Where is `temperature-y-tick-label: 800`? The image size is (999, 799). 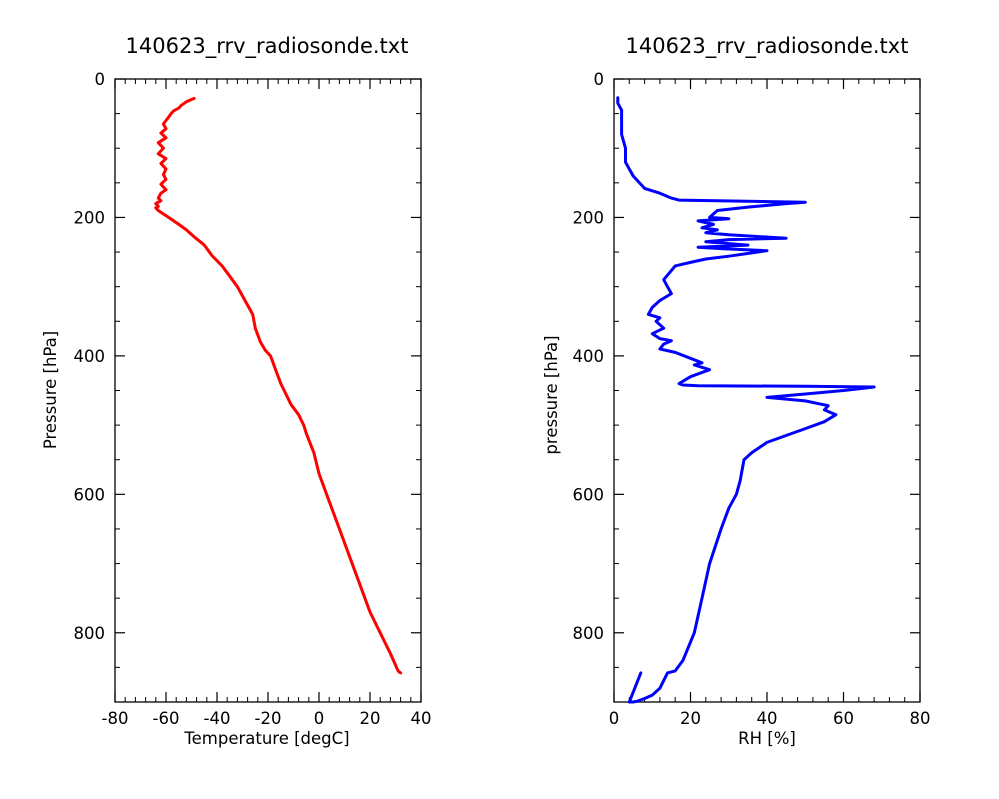 temperature-y-tick-label: 800 is located at coordinates (90, 633).